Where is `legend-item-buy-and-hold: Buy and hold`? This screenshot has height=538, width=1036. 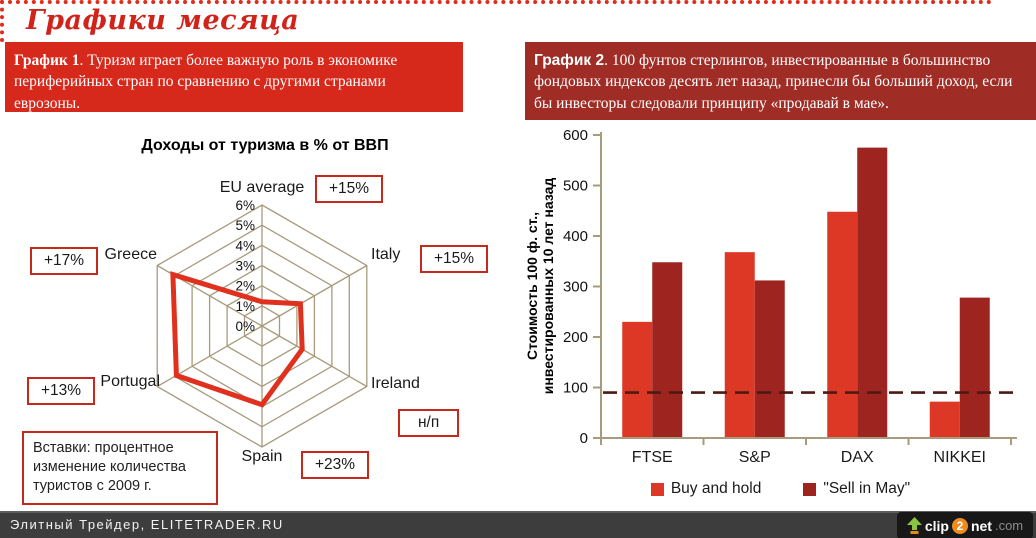
legend-item-buy-and-hold: Buy and hold is located at coordinates (706, 489).